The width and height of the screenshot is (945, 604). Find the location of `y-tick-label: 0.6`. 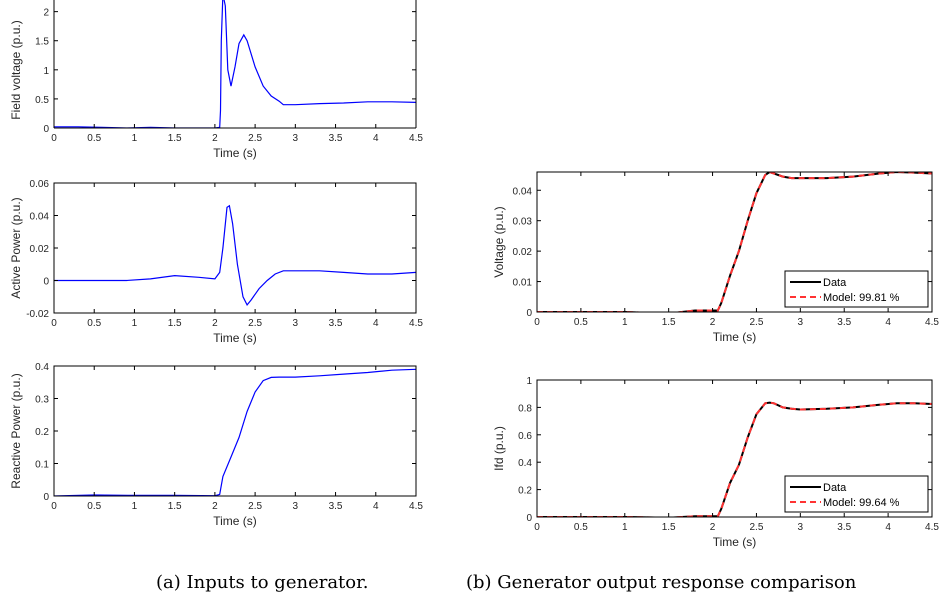

y-tick-label: 0.6 is located at coordinates (525, 436).